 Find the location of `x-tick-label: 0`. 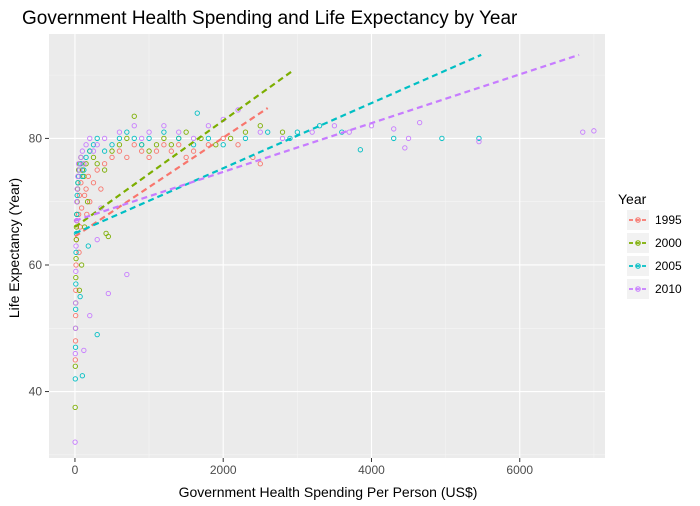

x-tick-label: 0 is located at coordinates (75, 470).